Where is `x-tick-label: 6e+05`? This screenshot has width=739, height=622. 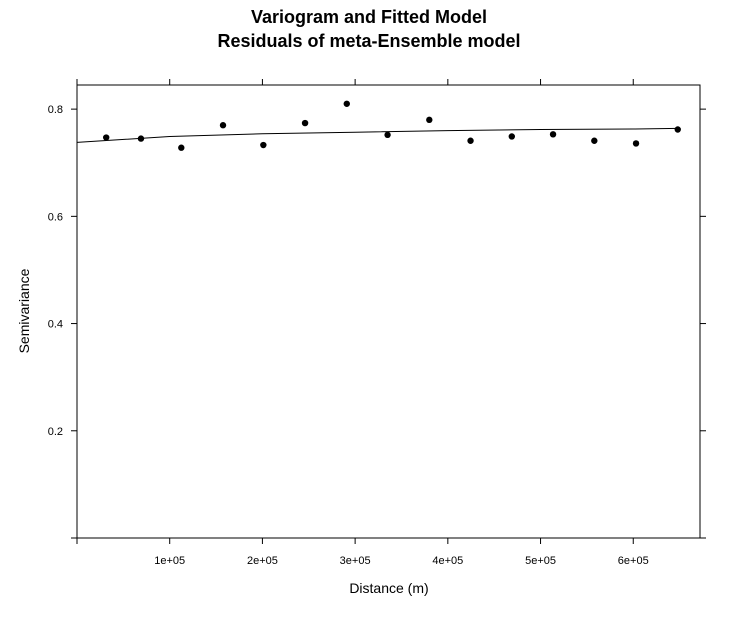 x-tick-label: 6e+05 is located at coordinates (633, 561).